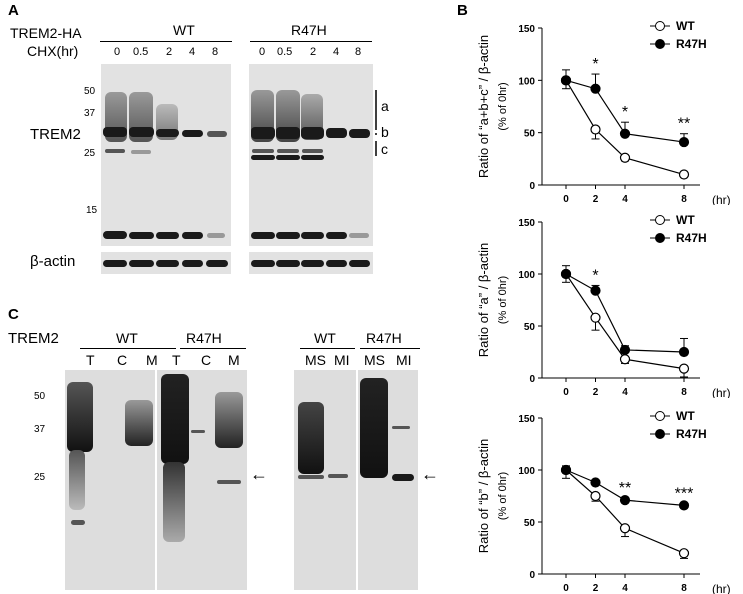  I want to click on chx-label: CHX(hr), so click(53, 51).